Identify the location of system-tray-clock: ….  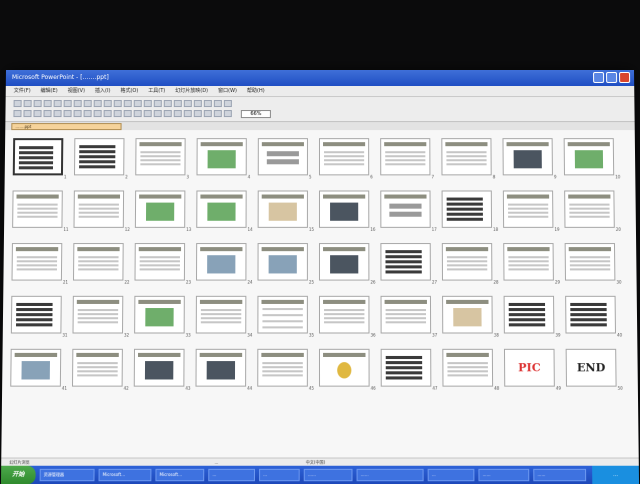
(616, 474).